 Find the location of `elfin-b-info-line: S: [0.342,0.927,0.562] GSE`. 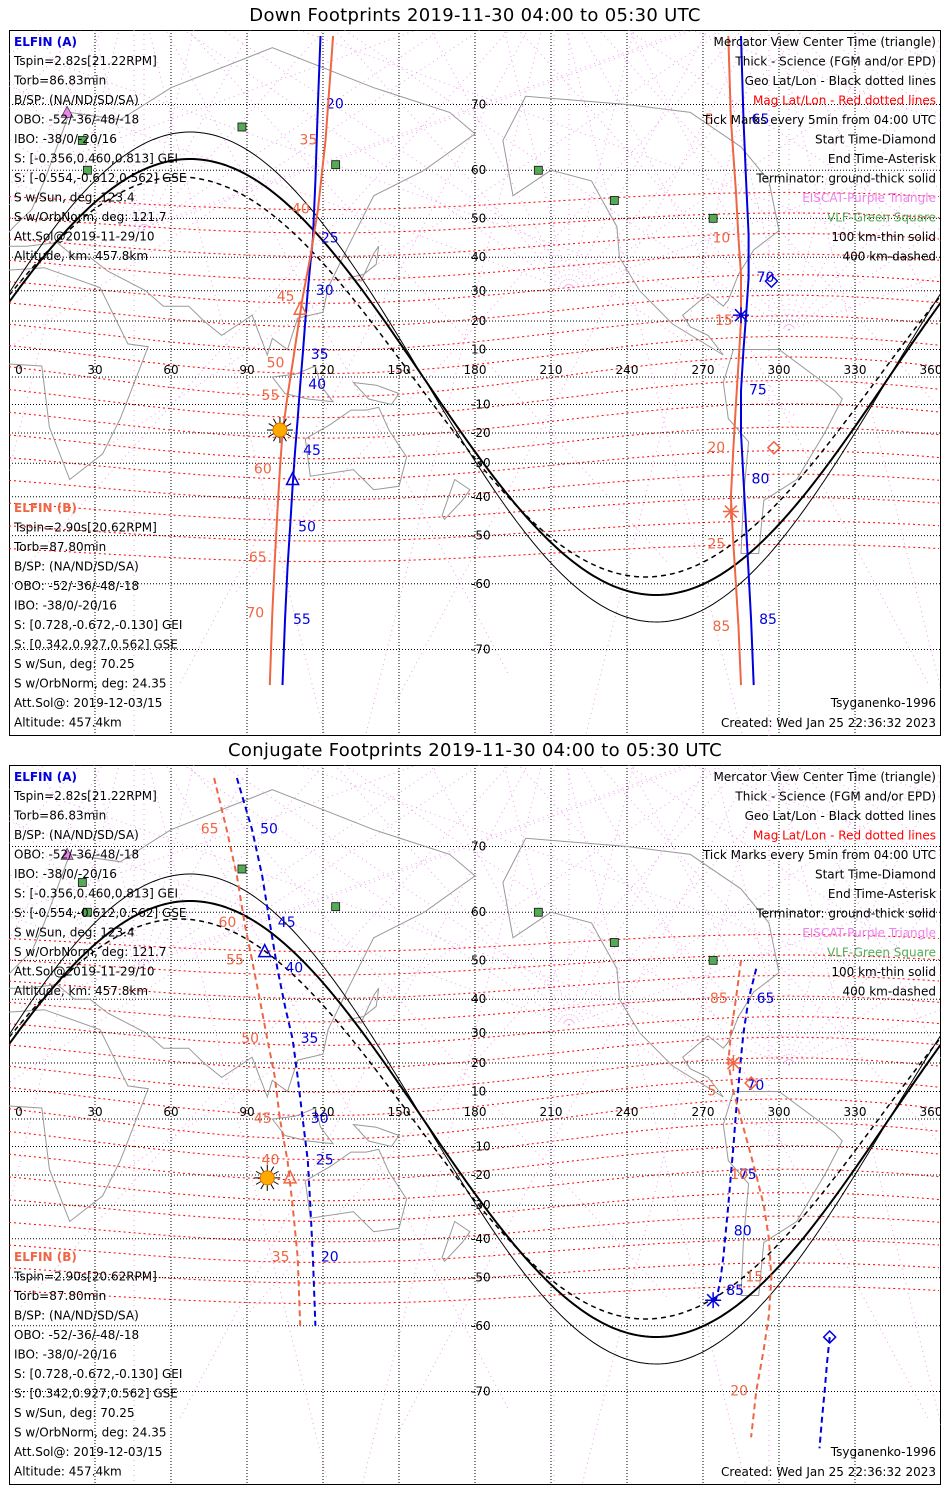

elfin-b-info-line: S: [0.342,0.927,0.562] GSE is located at coordinates (96, 1394).